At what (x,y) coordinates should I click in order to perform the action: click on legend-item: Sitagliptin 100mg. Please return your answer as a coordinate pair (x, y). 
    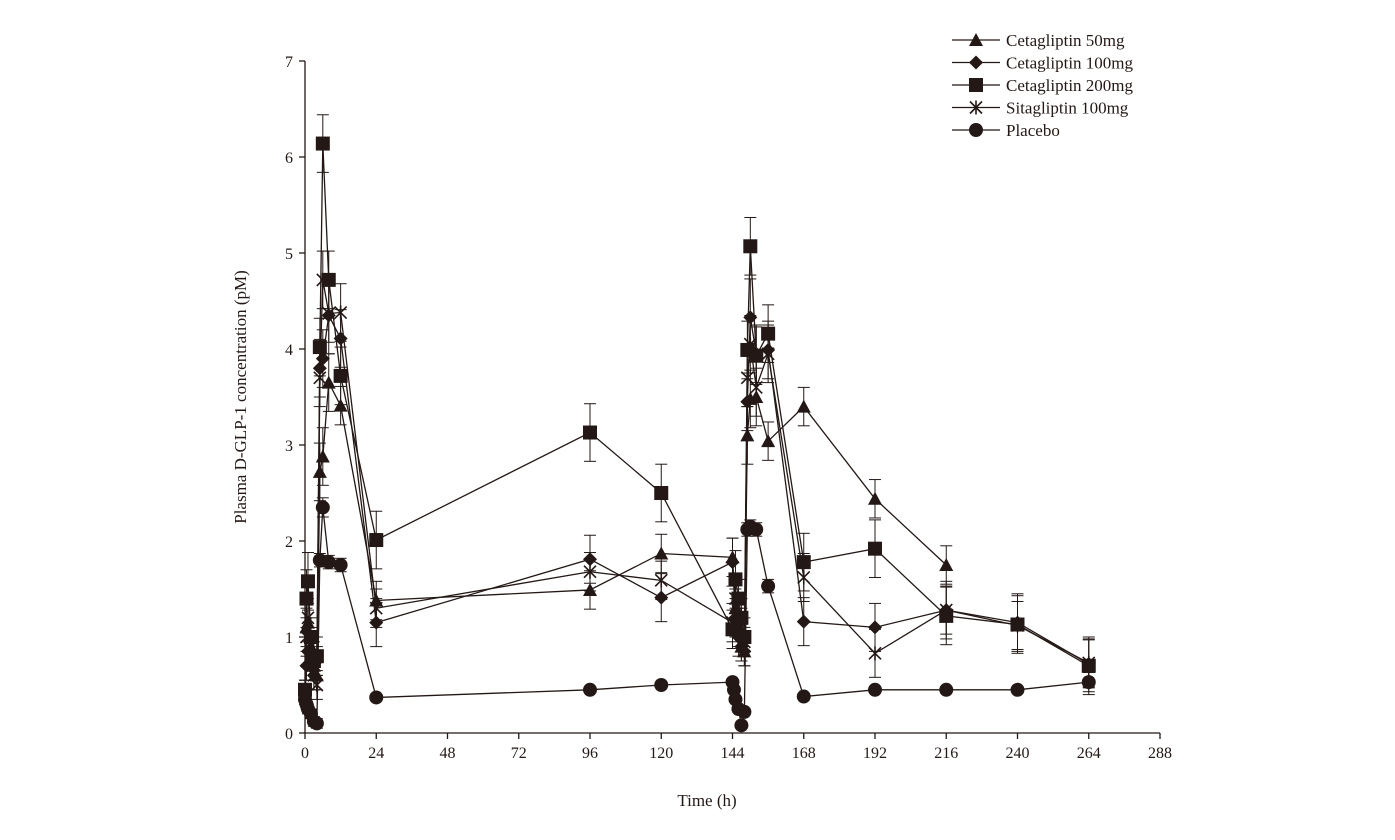
    Looking at the image, I should click on (1040, 108).